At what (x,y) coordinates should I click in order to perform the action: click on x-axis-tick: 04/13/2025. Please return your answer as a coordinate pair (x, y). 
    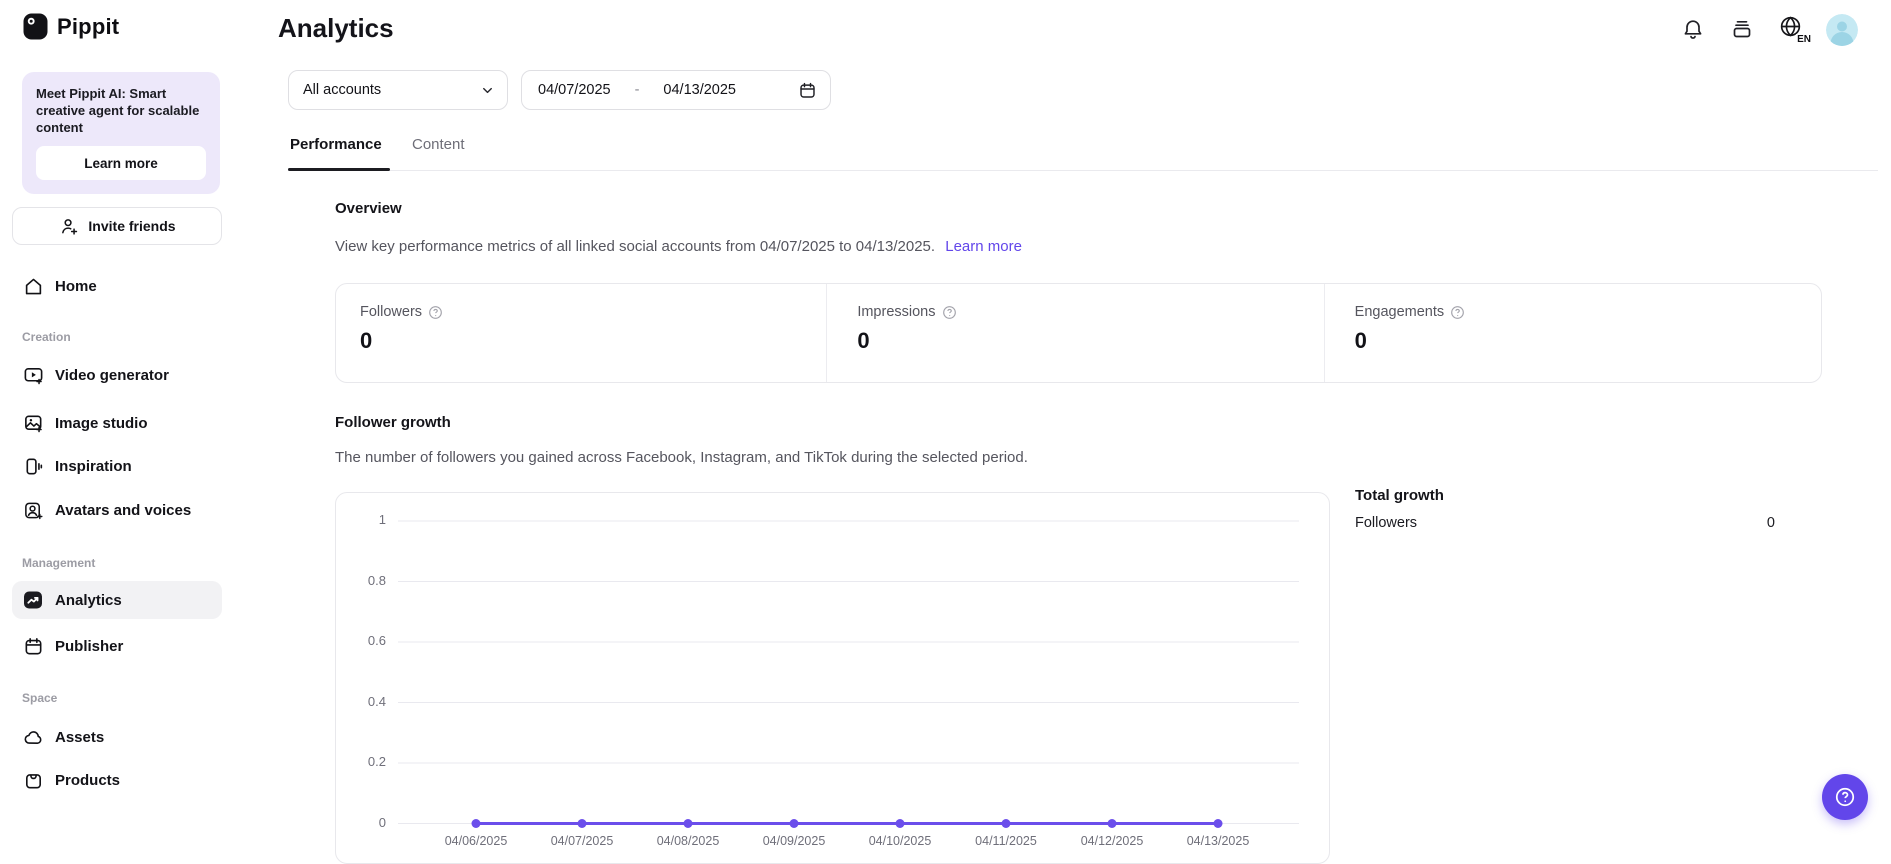
    Looking at the image, I should click on (1218, 841).